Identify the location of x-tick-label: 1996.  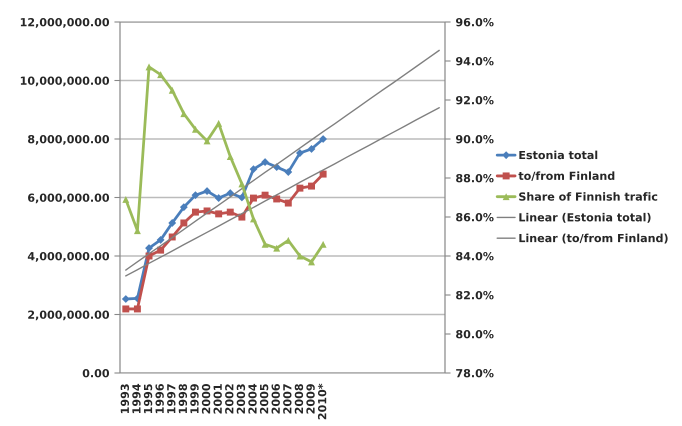
(159, 399).